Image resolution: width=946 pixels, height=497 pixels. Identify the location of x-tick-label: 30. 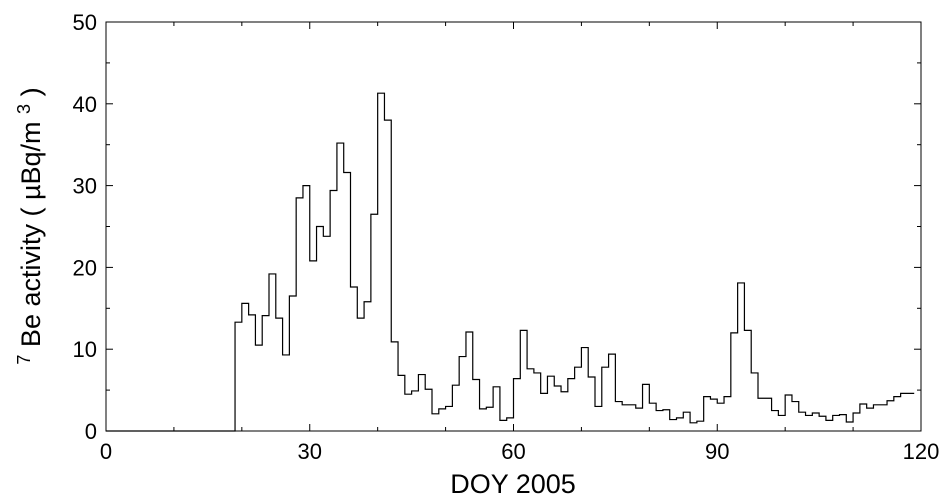
(310, 451).